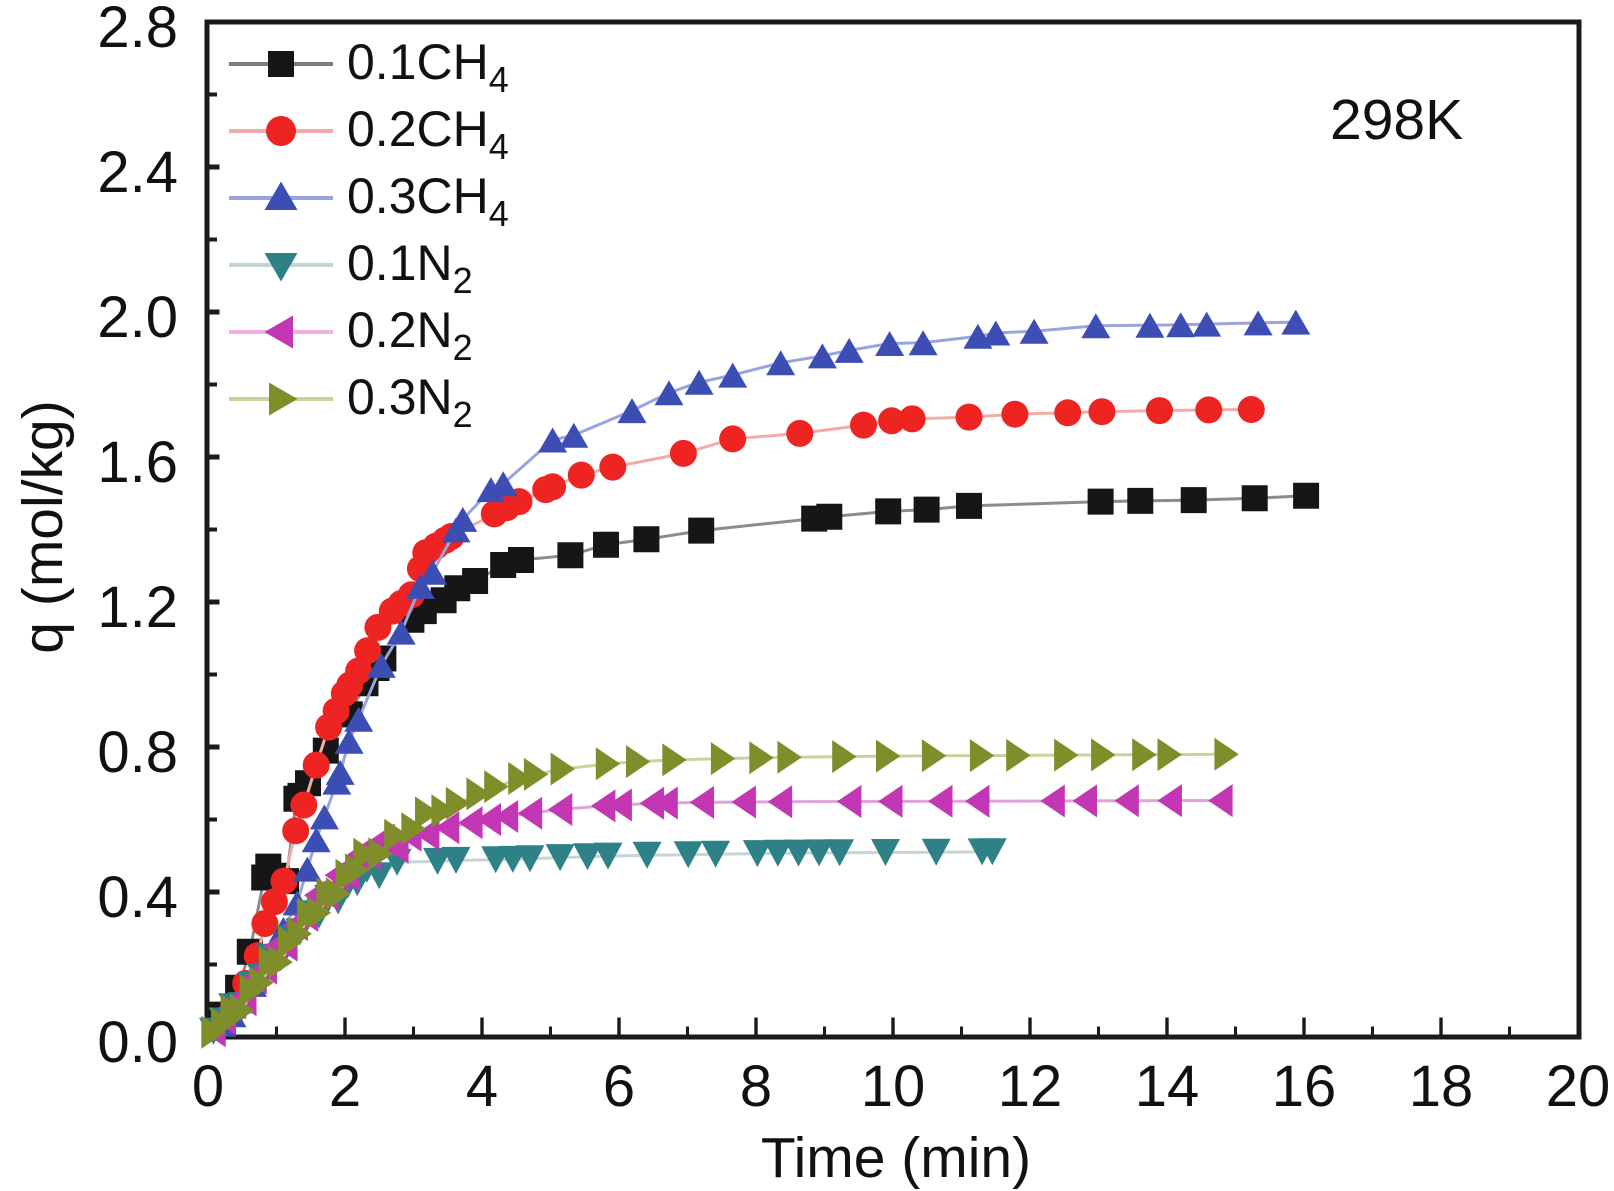 This screenshot has height=1191, width=1614. What do you see at coordinates (137, 607) in the screenshot?
I see `svg-text: 1.2` at bounding box center [137, 607].